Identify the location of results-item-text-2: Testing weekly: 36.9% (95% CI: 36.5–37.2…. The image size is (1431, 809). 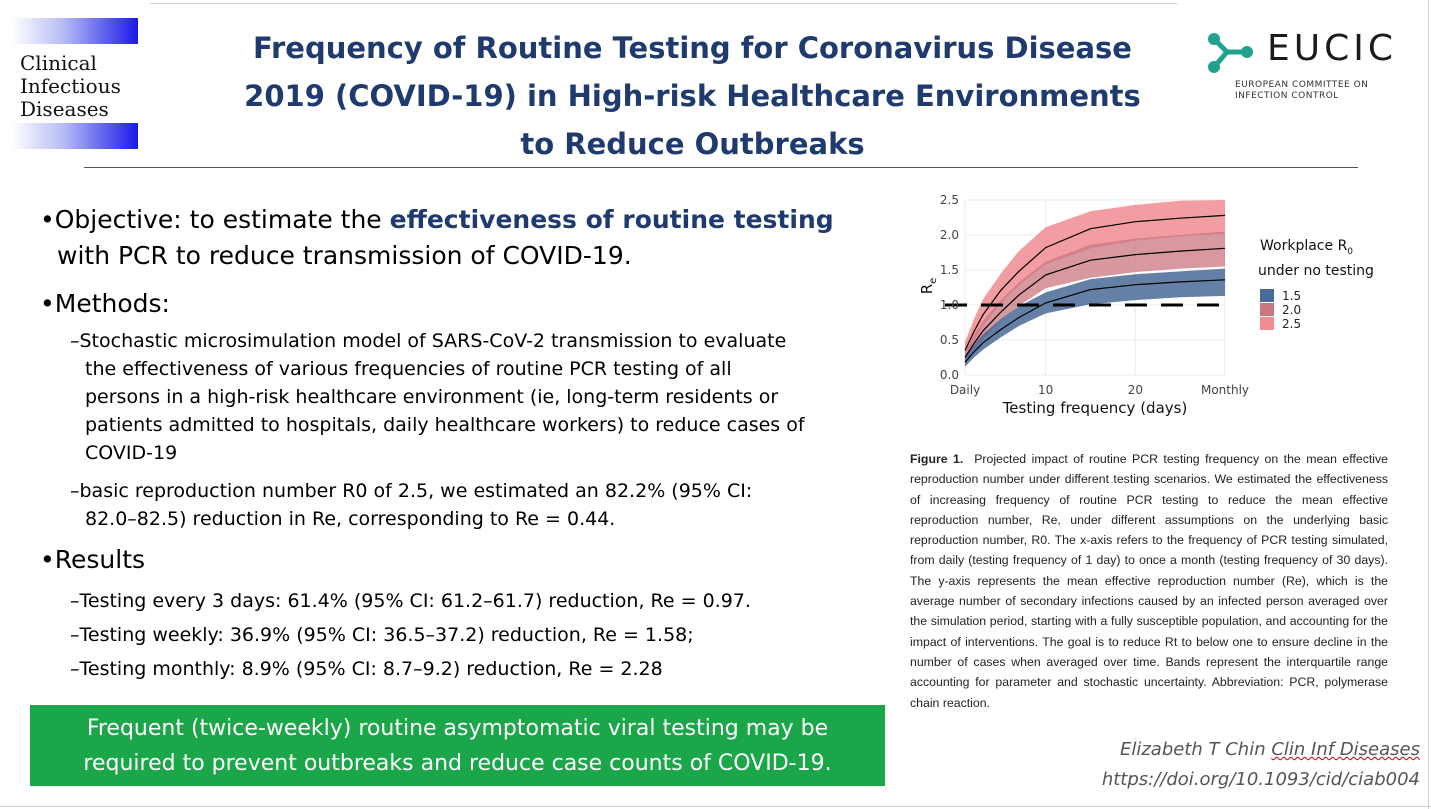
(386, 635).